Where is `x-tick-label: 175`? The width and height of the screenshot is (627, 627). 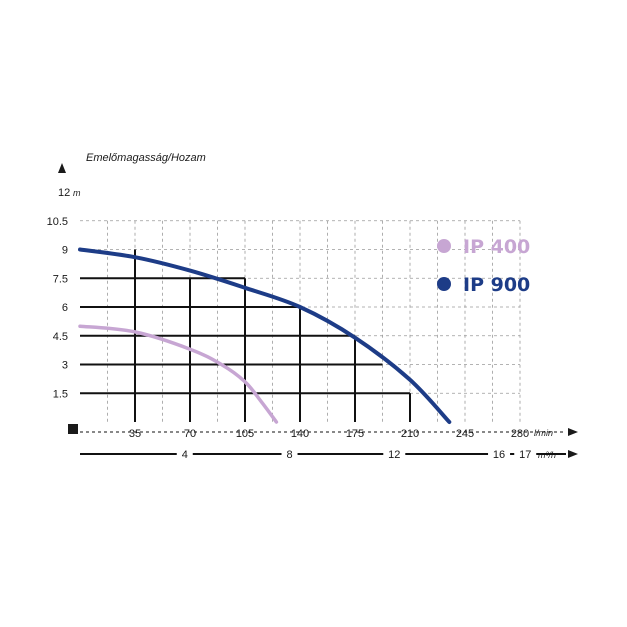
x-tick-label: 175 is located at coordinates (355, 434).